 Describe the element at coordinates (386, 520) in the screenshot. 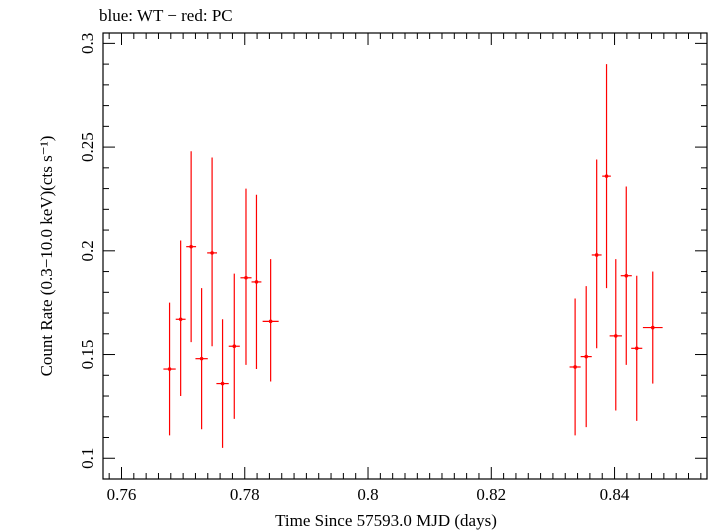

I see `x-axis-label: Time Since 57593.0 MJD (days)` at that location.